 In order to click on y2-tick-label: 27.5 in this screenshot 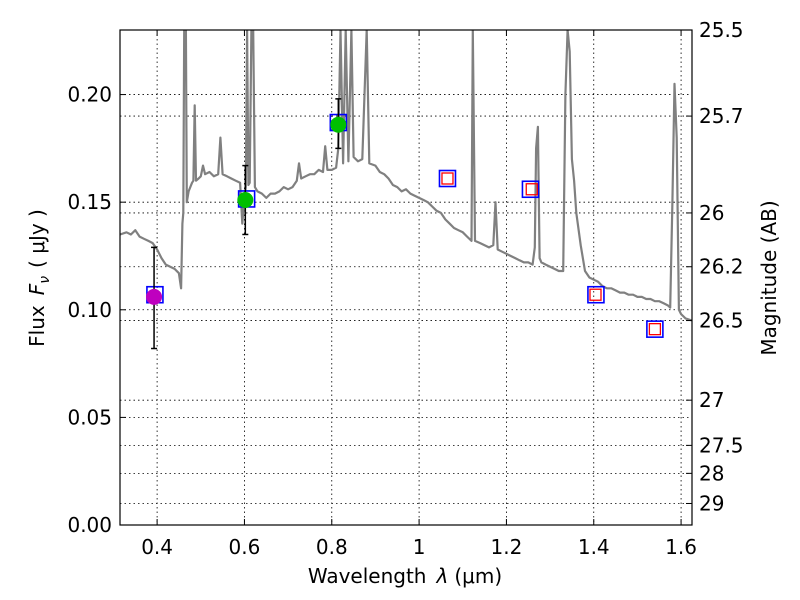, I will do `click(721, 445)`.